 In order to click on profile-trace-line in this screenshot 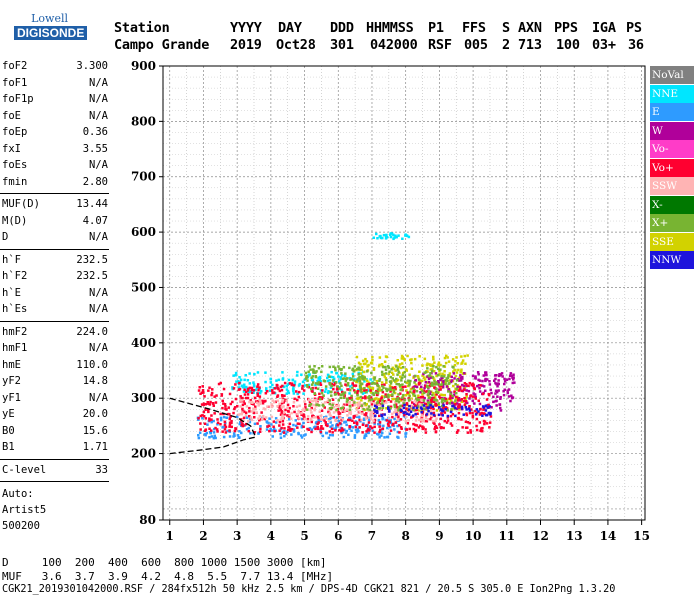, I will do `click(213, 426)`.